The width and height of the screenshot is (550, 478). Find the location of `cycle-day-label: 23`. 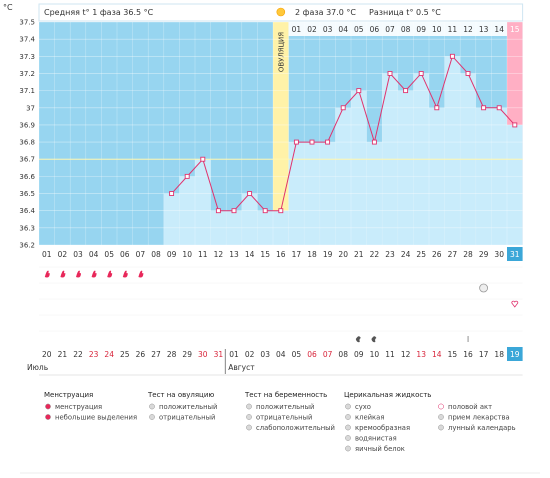

cycle-day-label: 23 is located at coordinates (390, 254).